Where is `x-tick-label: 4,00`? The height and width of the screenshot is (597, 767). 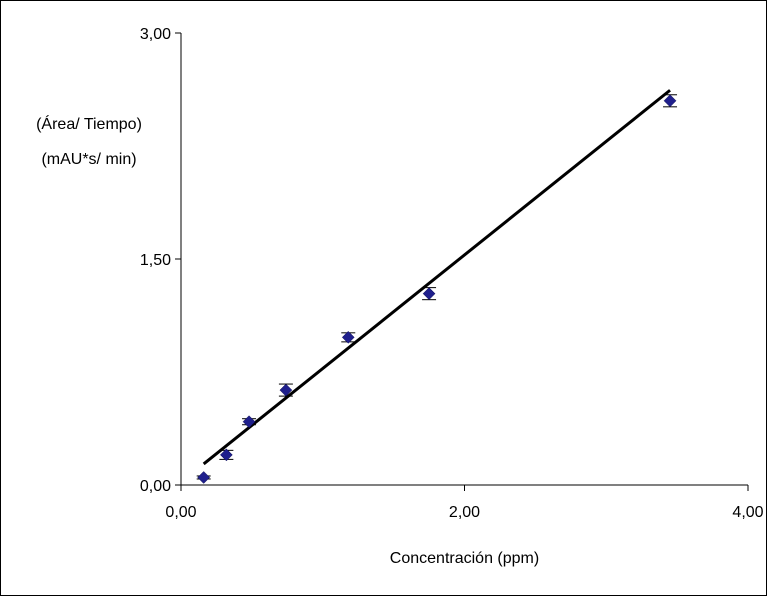
x-tick-label: 4,00 is located at coordinates (747, 512).